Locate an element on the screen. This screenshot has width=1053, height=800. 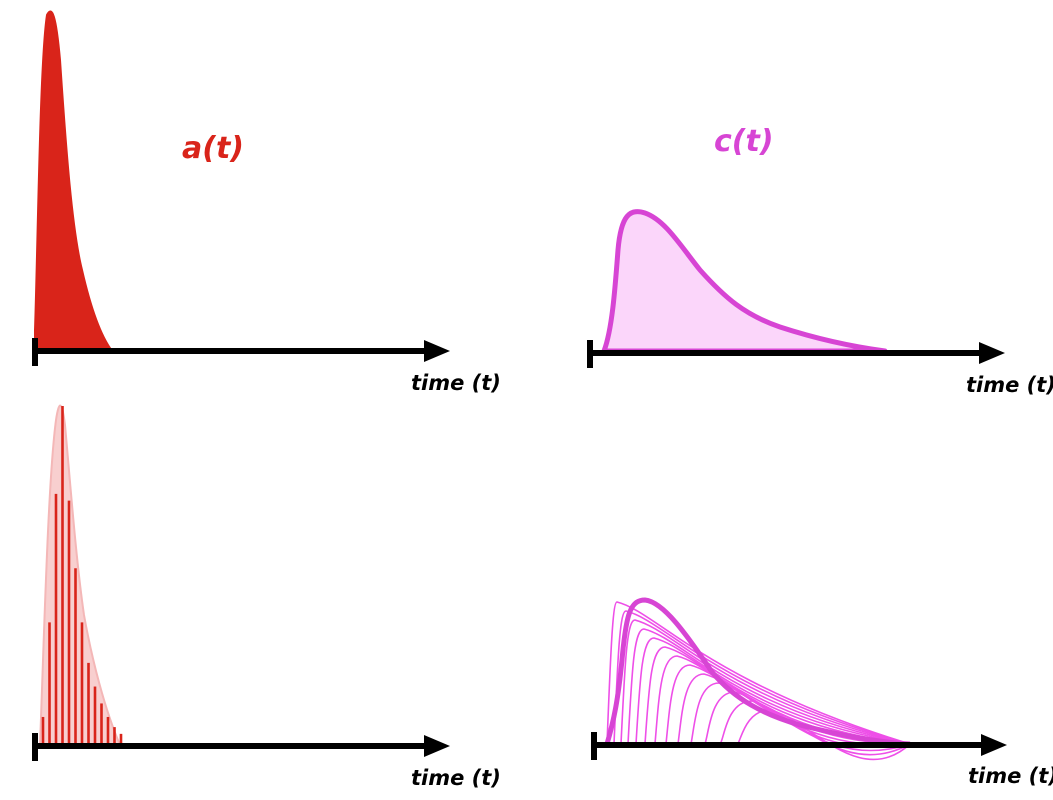
c-function-label: c(t) is located at coordinates (744, 141).